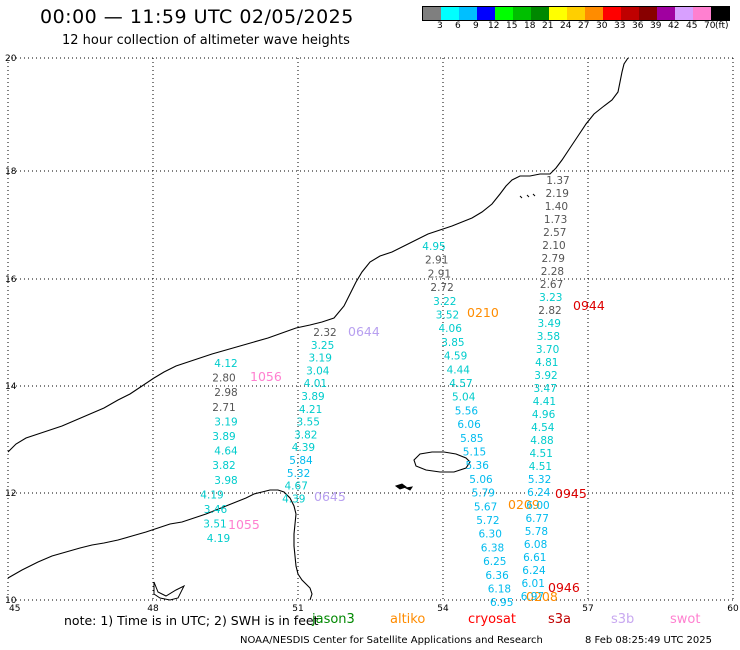 This screenshot has height=650, width=740. What do you see at coordinates (648, 640) in the screenshot?
I see `footer-timestamp: 8 Feb 08:25:49 UTC 2025` at bounding box center [648, 640].